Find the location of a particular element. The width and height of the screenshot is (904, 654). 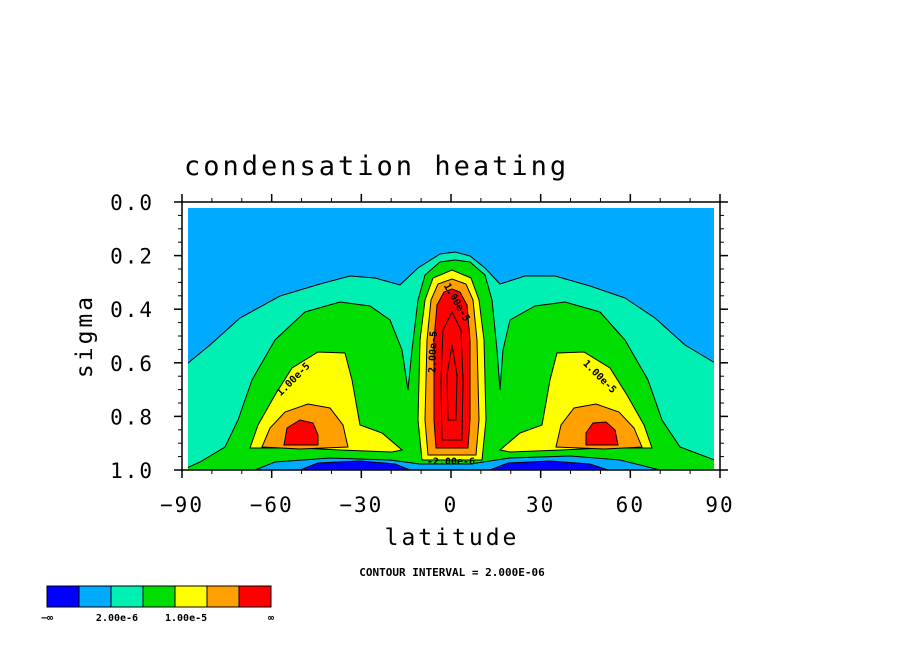

x-axis-label: latitude is located at coordinates (452, 538).